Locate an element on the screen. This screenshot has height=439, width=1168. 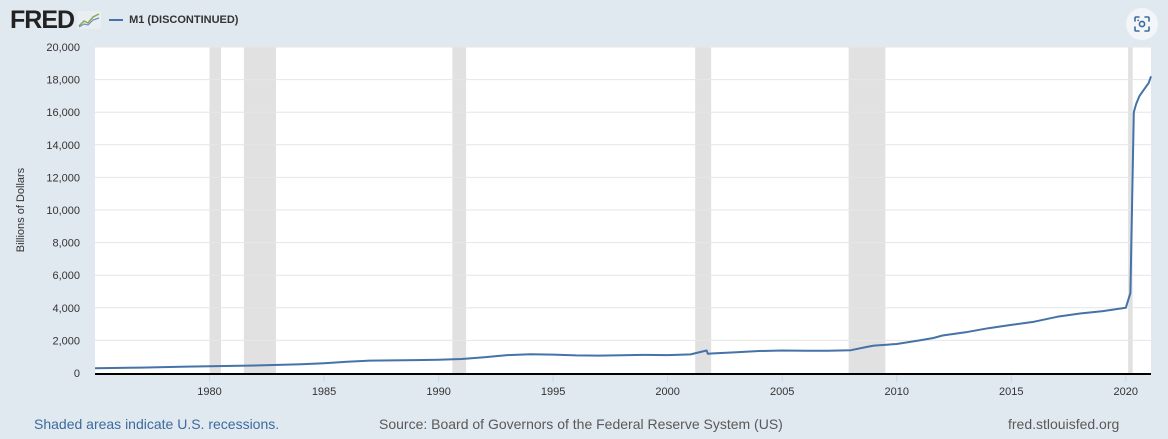
recession-note-link: Shaded areas indicate U.S. recessions. is located at coordinates (157, 424).